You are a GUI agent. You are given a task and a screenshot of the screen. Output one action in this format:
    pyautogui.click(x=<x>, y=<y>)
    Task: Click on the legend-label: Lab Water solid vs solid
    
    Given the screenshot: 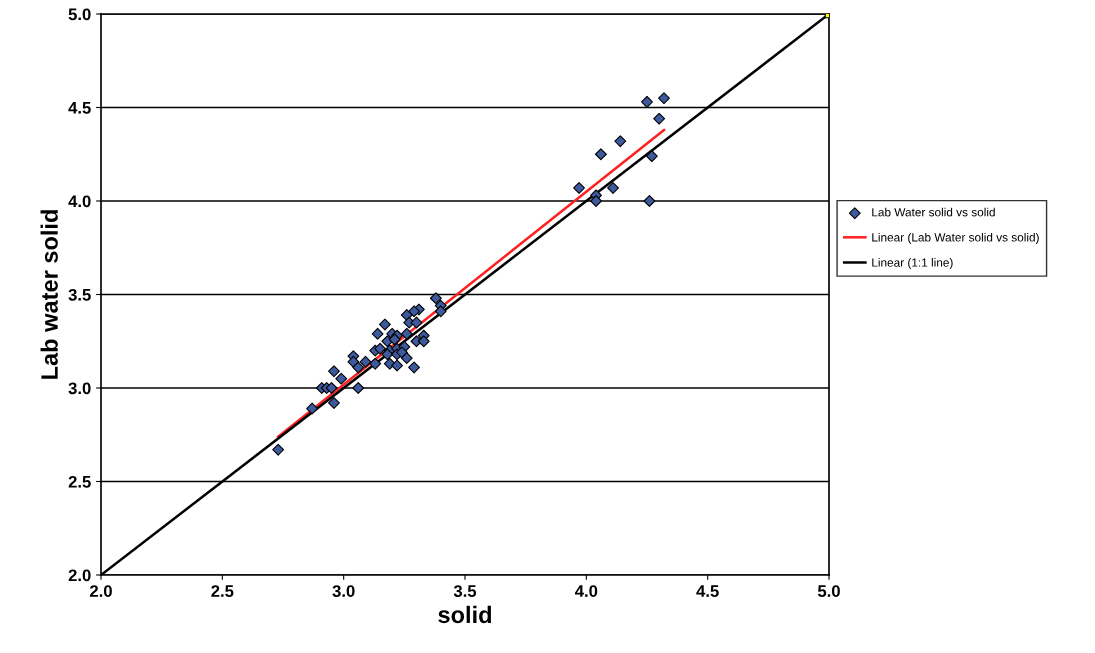 What is the action you would take?
    pyautogui.click(x=933, y=212)
    